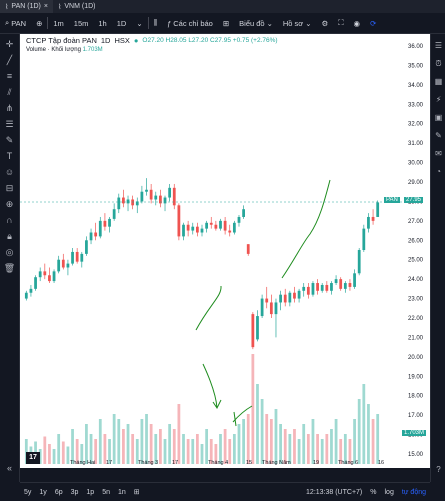 This screenshot has height=501, width=445. What do you see at coordinates (9, 140) in the screenshot?
I see `brush-icon: ✎` at bounding box center [9, 140].